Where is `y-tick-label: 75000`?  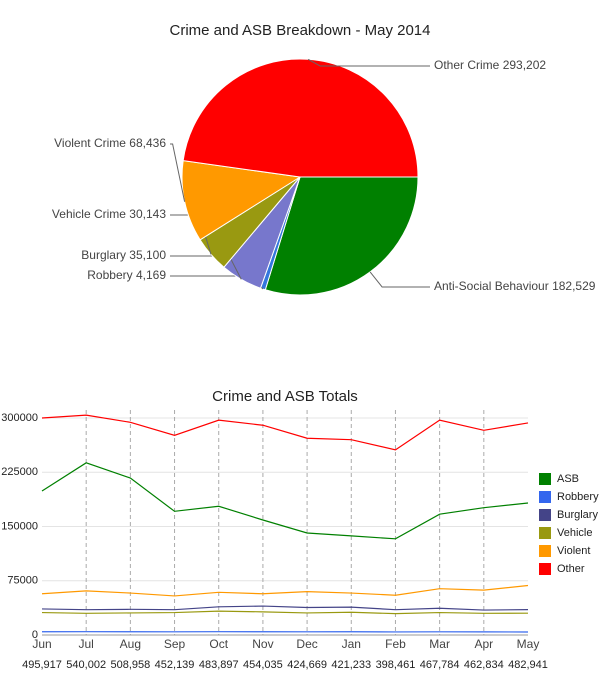
y-tick-label: 75000 is located at coordinates (22, 581).